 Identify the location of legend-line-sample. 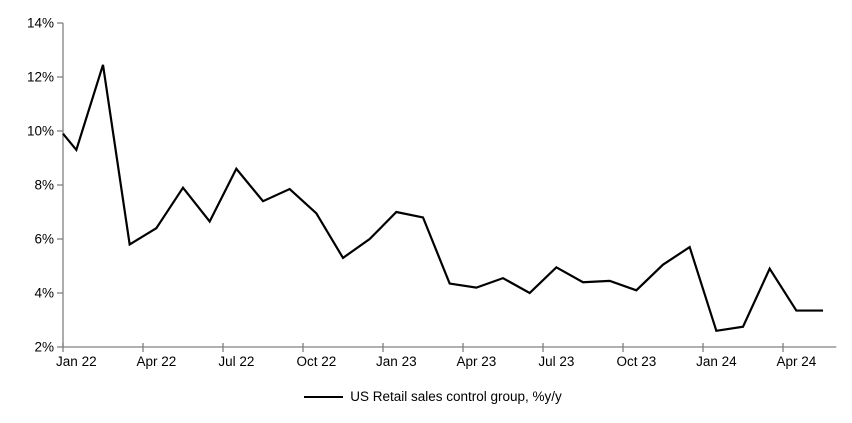
(324, 396).